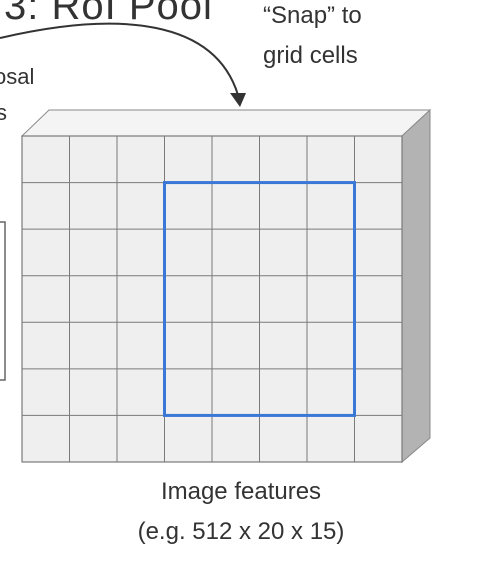 The width and height of the screenshot is (482, 575). Describe the element at coordinates (241, 492) in the screenshot. I see `caption-line1: Image features` at that location.